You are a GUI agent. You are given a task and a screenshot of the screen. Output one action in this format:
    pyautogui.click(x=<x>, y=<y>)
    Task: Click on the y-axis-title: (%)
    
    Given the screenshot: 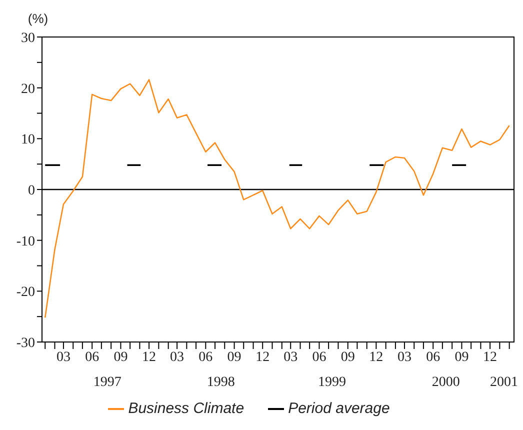 What is the action you would take?
    pyautogui.click(x=38, y=18)
    